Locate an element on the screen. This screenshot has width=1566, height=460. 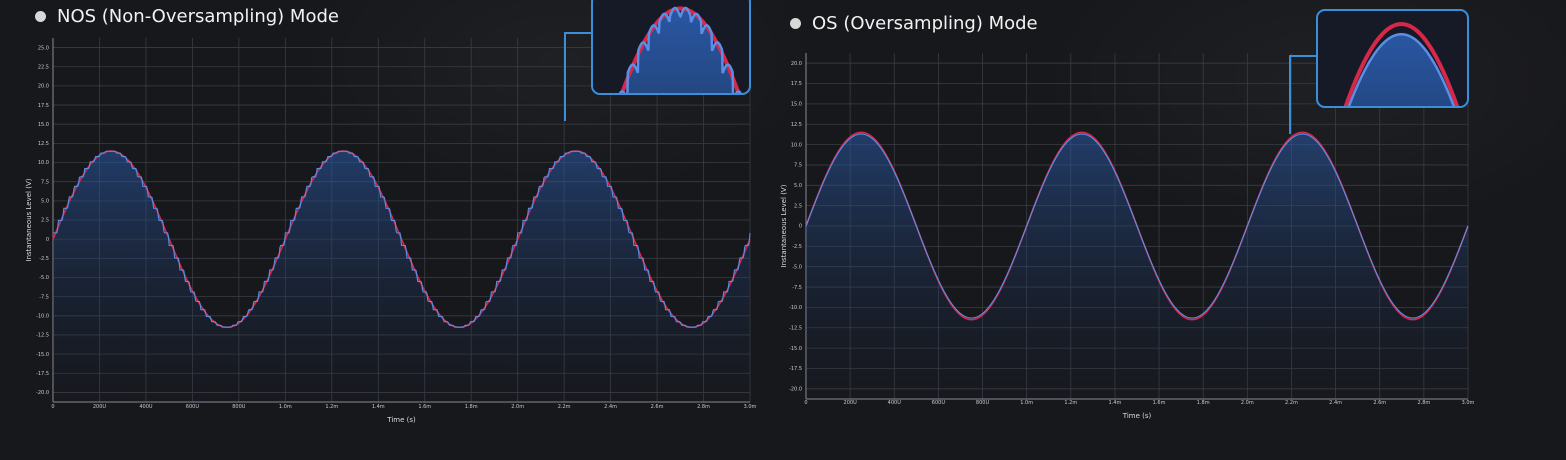
panel-title-os: OS (Oversampling) Mode is located at coordinates (914, 23).